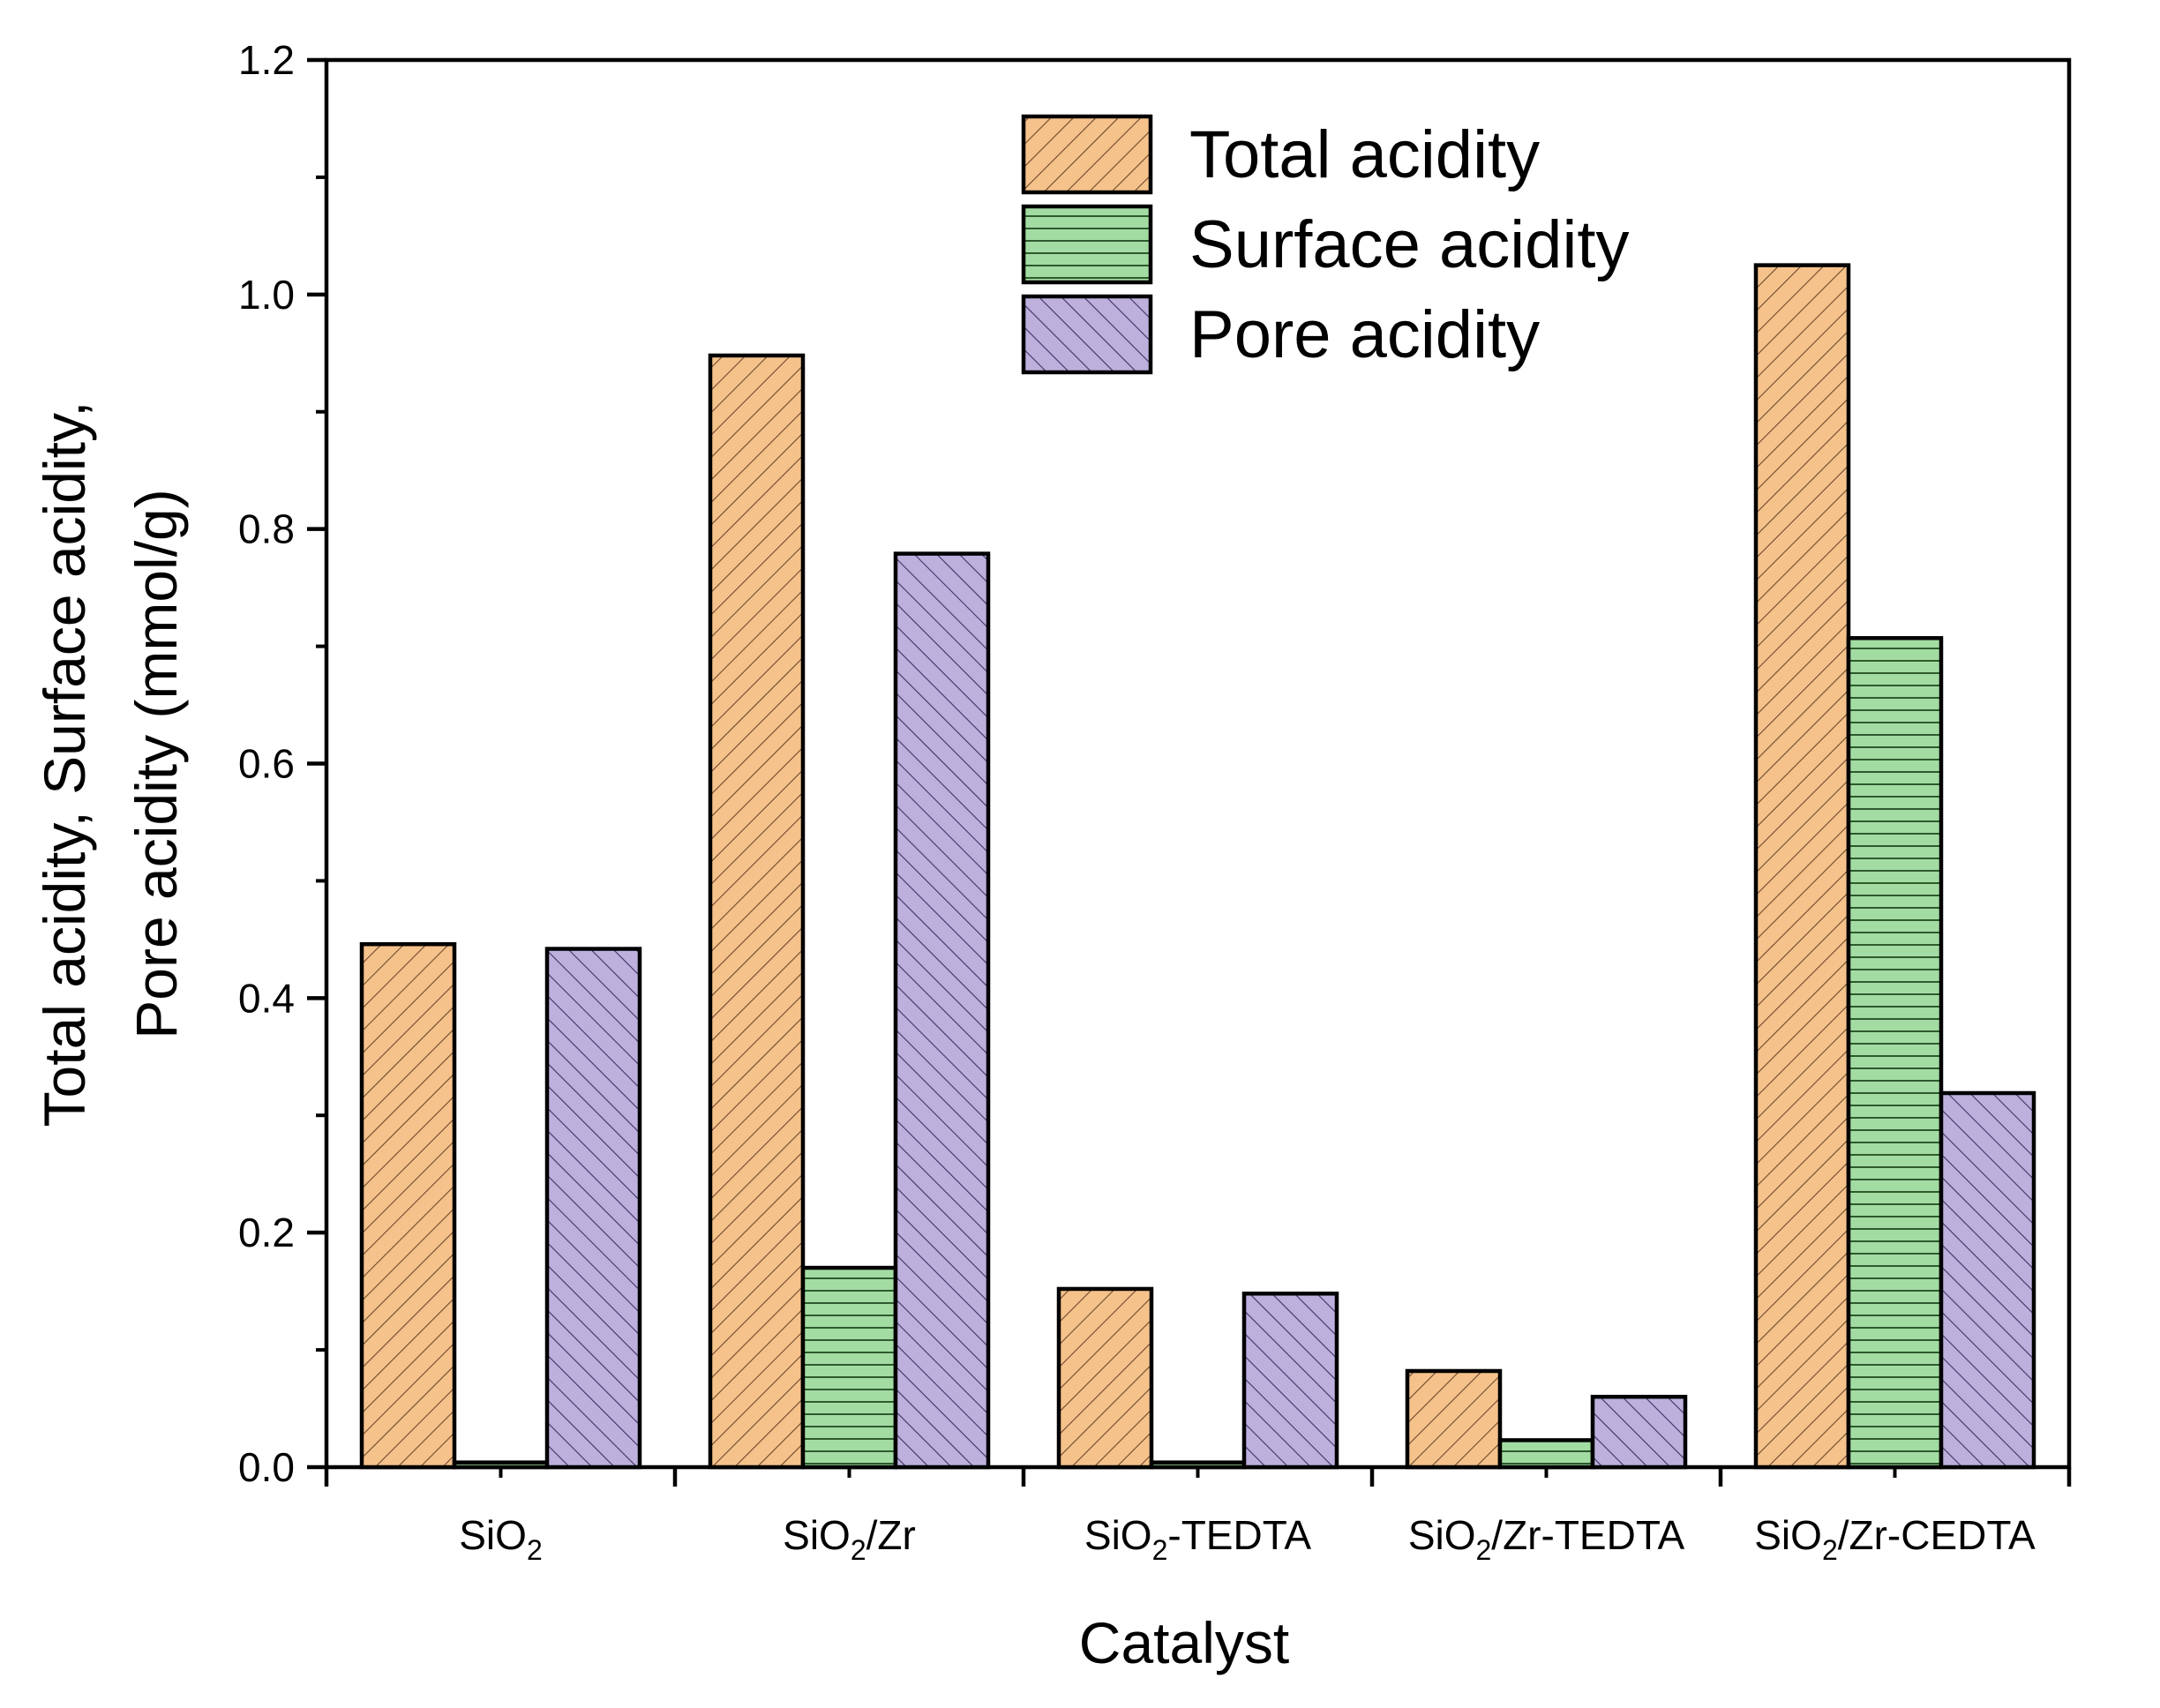 The image size is (2160, 1708). What do you see at coordinates (1087, 244) in the screenshot?
I see `legend-swatch-surface-acidity` at bounding box center [1087, 244].